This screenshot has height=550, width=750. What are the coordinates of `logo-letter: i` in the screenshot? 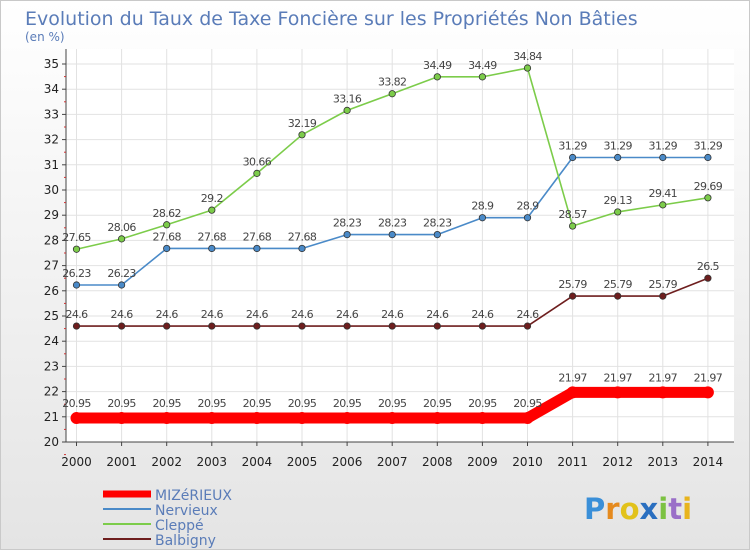 It's located at (663, 509).